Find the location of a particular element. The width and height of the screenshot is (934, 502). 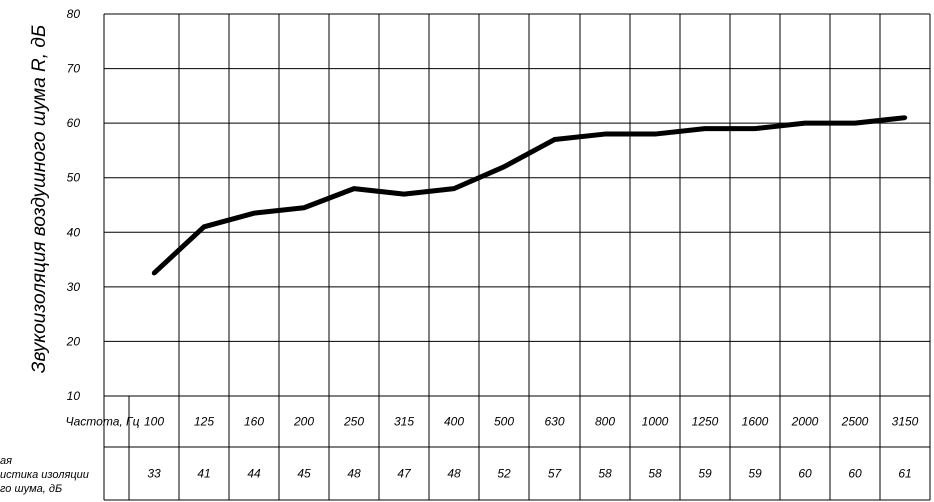

table-value-cell: 47 is located at coordinates (404, 474).